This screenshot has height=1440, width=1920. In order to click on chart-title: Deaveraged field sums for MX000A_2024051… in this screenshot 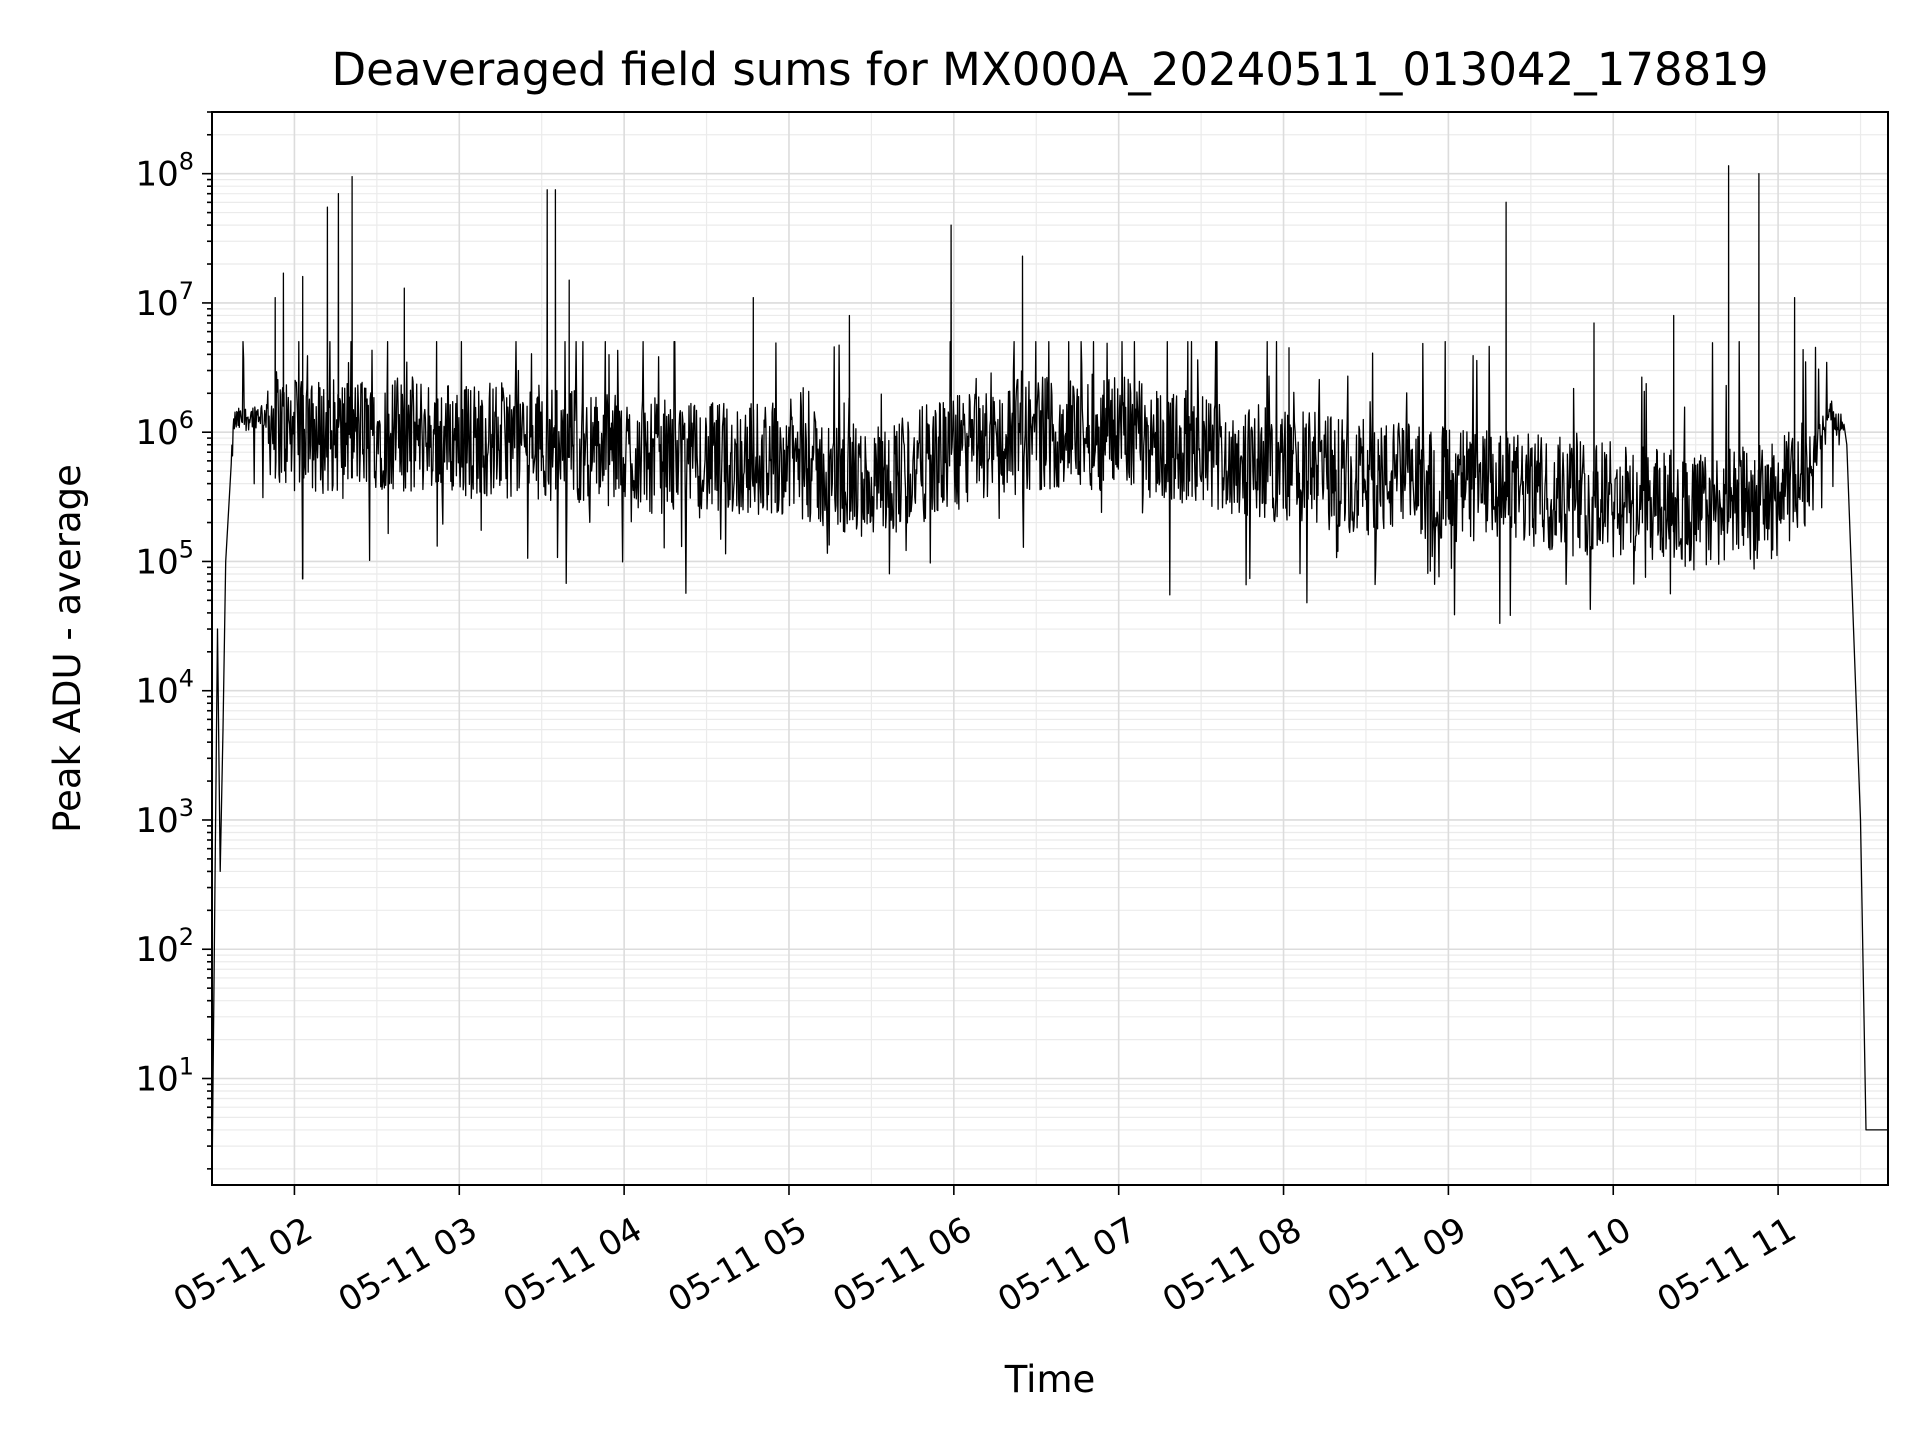, I will do `click(1050, 69)`.